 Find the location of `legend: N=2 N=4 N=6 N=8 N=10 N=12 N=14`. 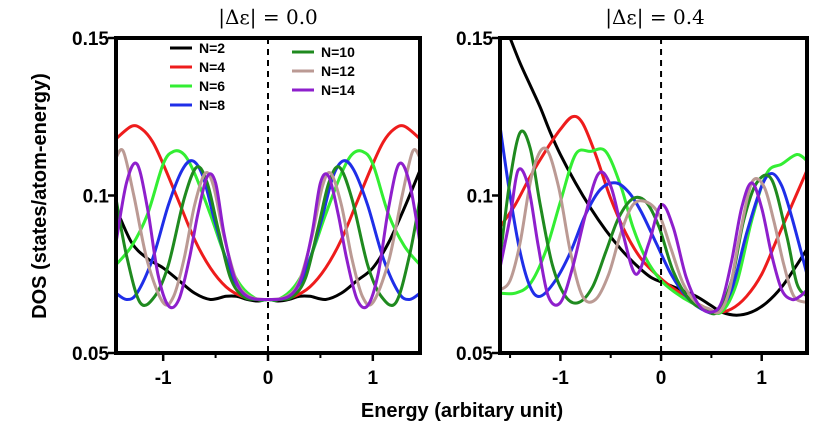

legend: N=2 N=4 N=6 N=8 N=10 N=12 N=14 is located at coordinates (262, 76).